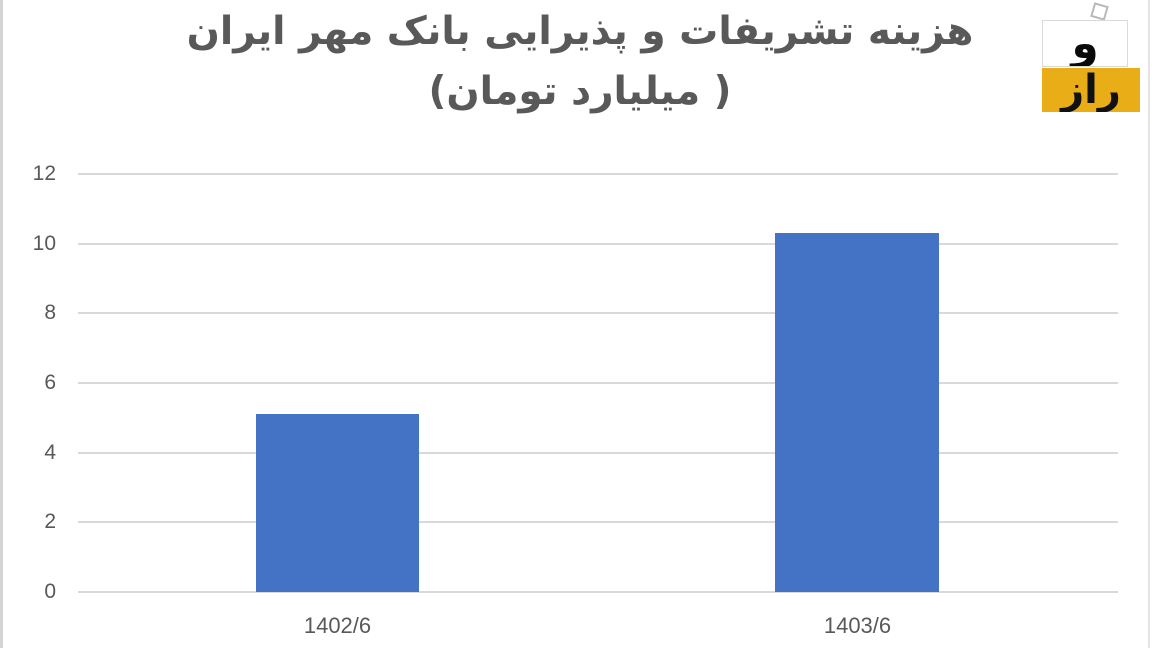  I want to click on y-axis-tick-label: 6, so click(50, 382).